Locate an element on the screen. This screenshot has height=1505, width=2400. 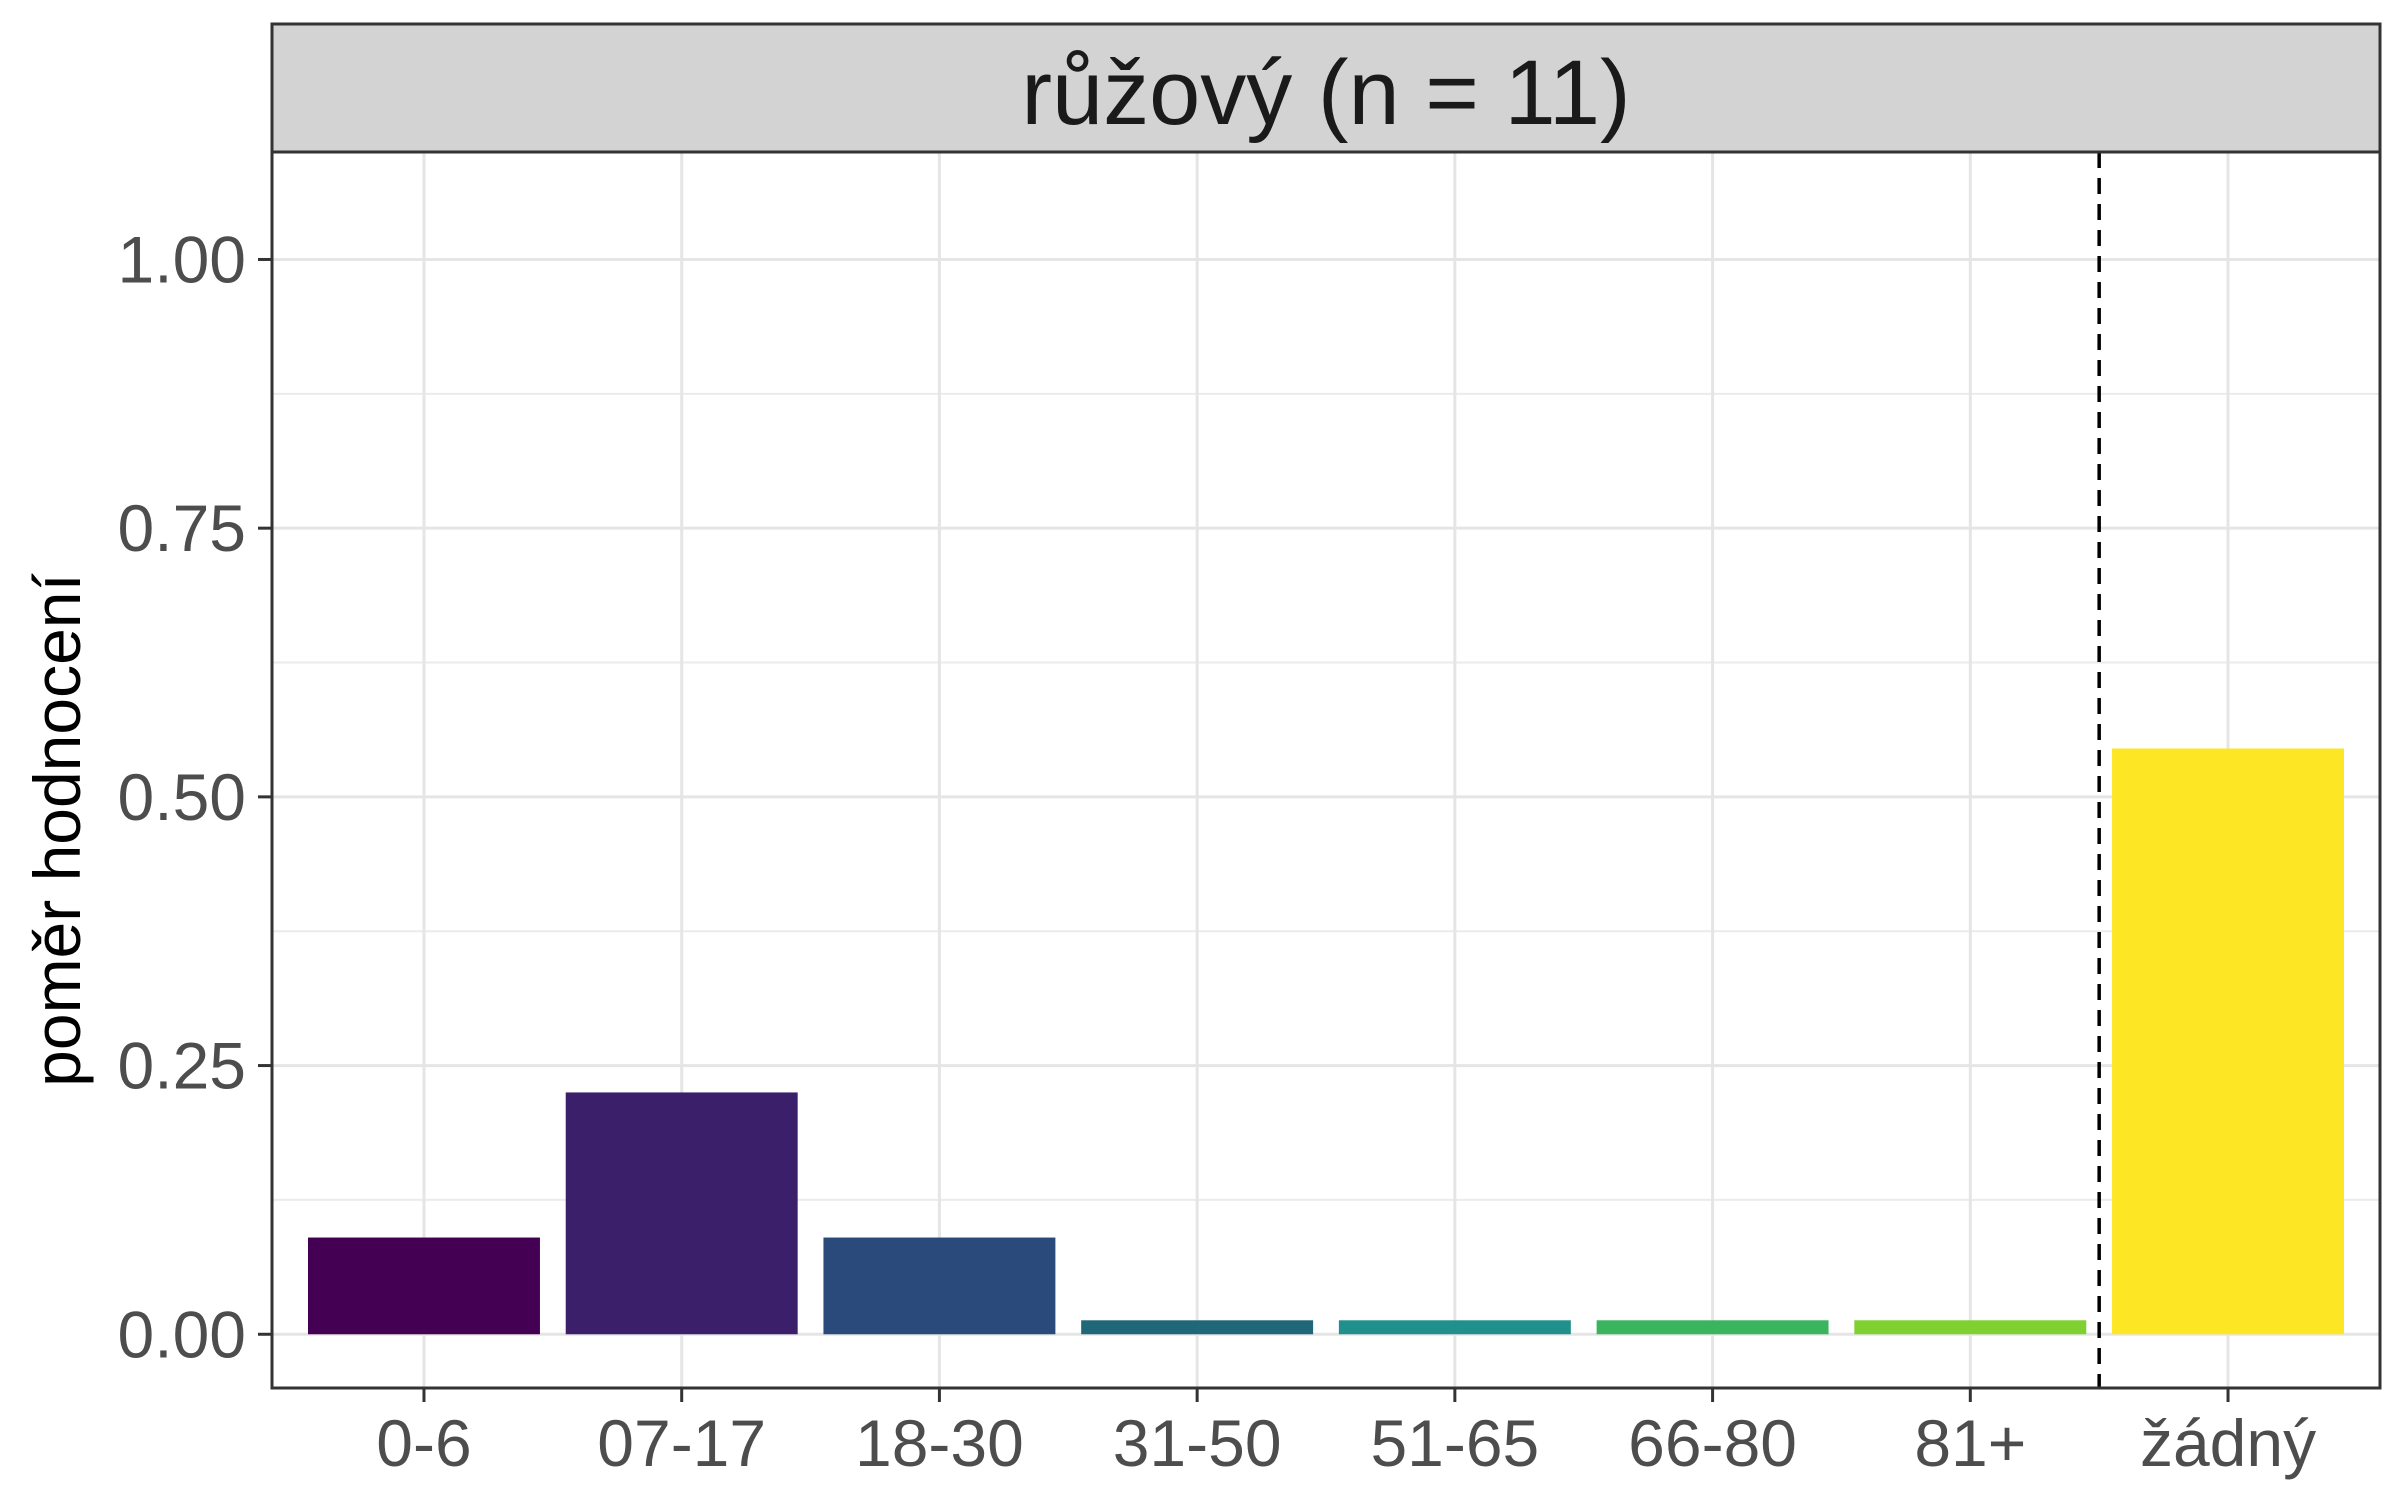
bar-žádný is located at coordinates (2228, 1041).